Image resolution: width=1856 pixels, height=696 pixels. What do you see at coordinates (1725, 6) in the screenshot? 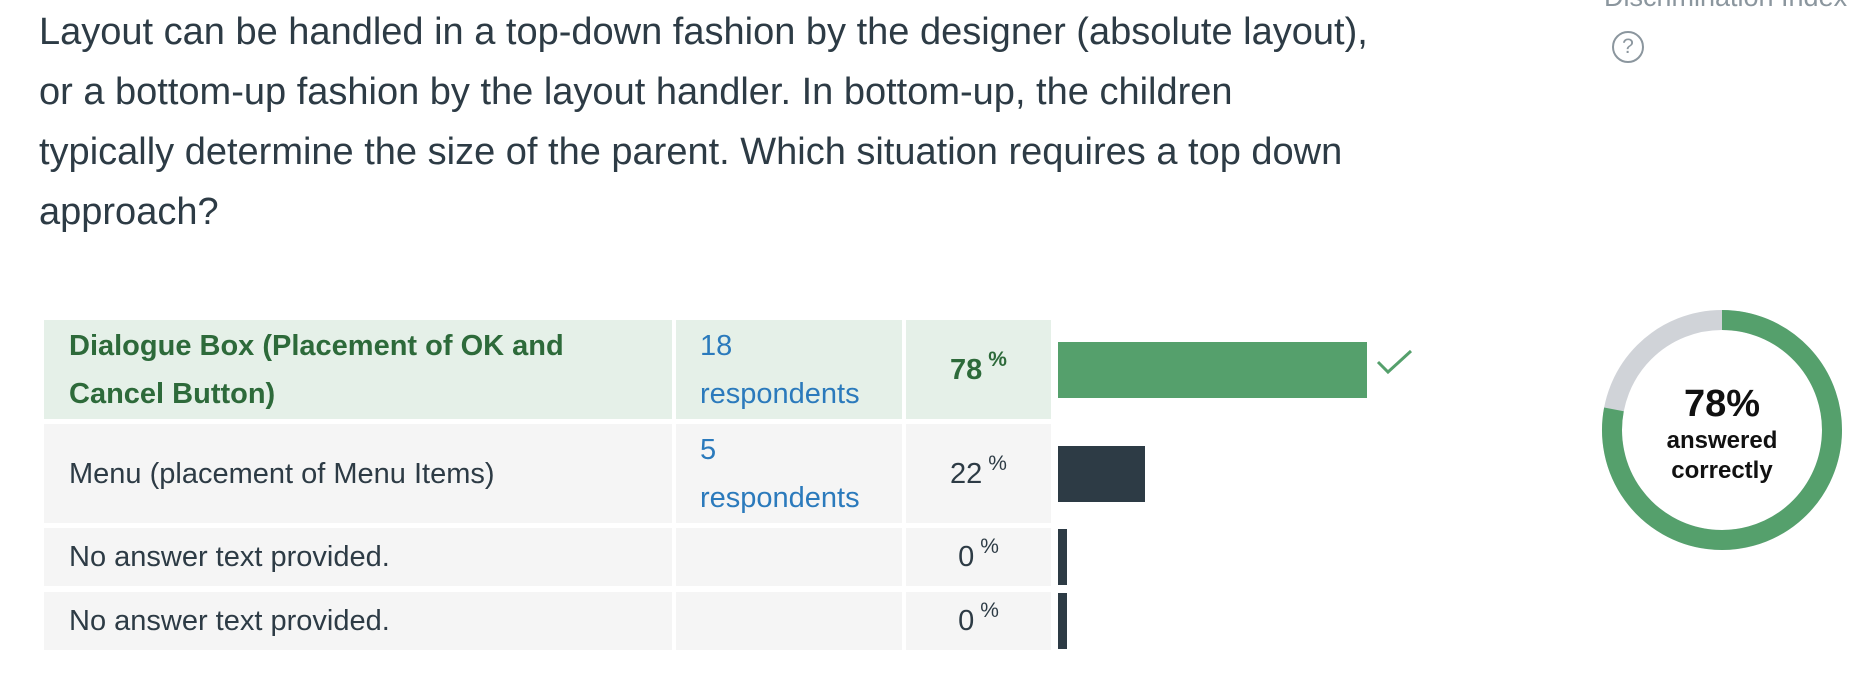
I see `side-header: Discrimination Index` at bounding box center [1725, 6].